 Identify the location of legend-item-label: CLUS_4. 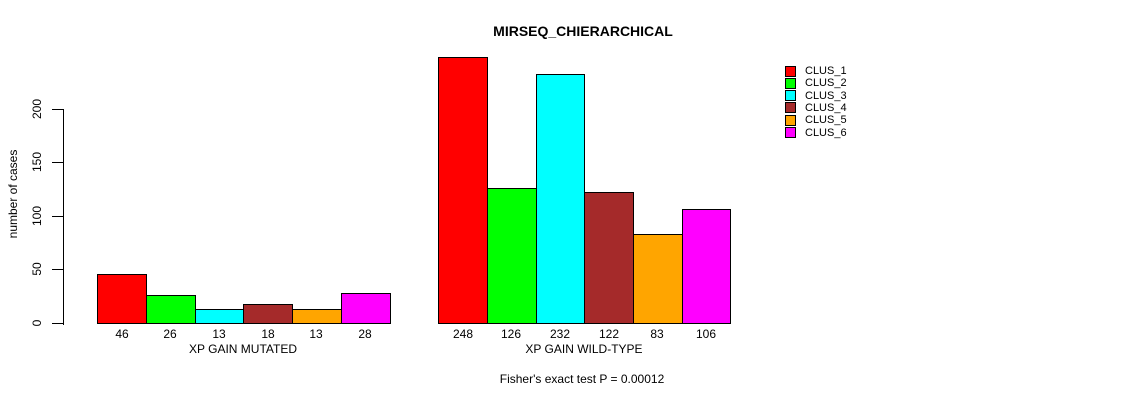
(826, 107).